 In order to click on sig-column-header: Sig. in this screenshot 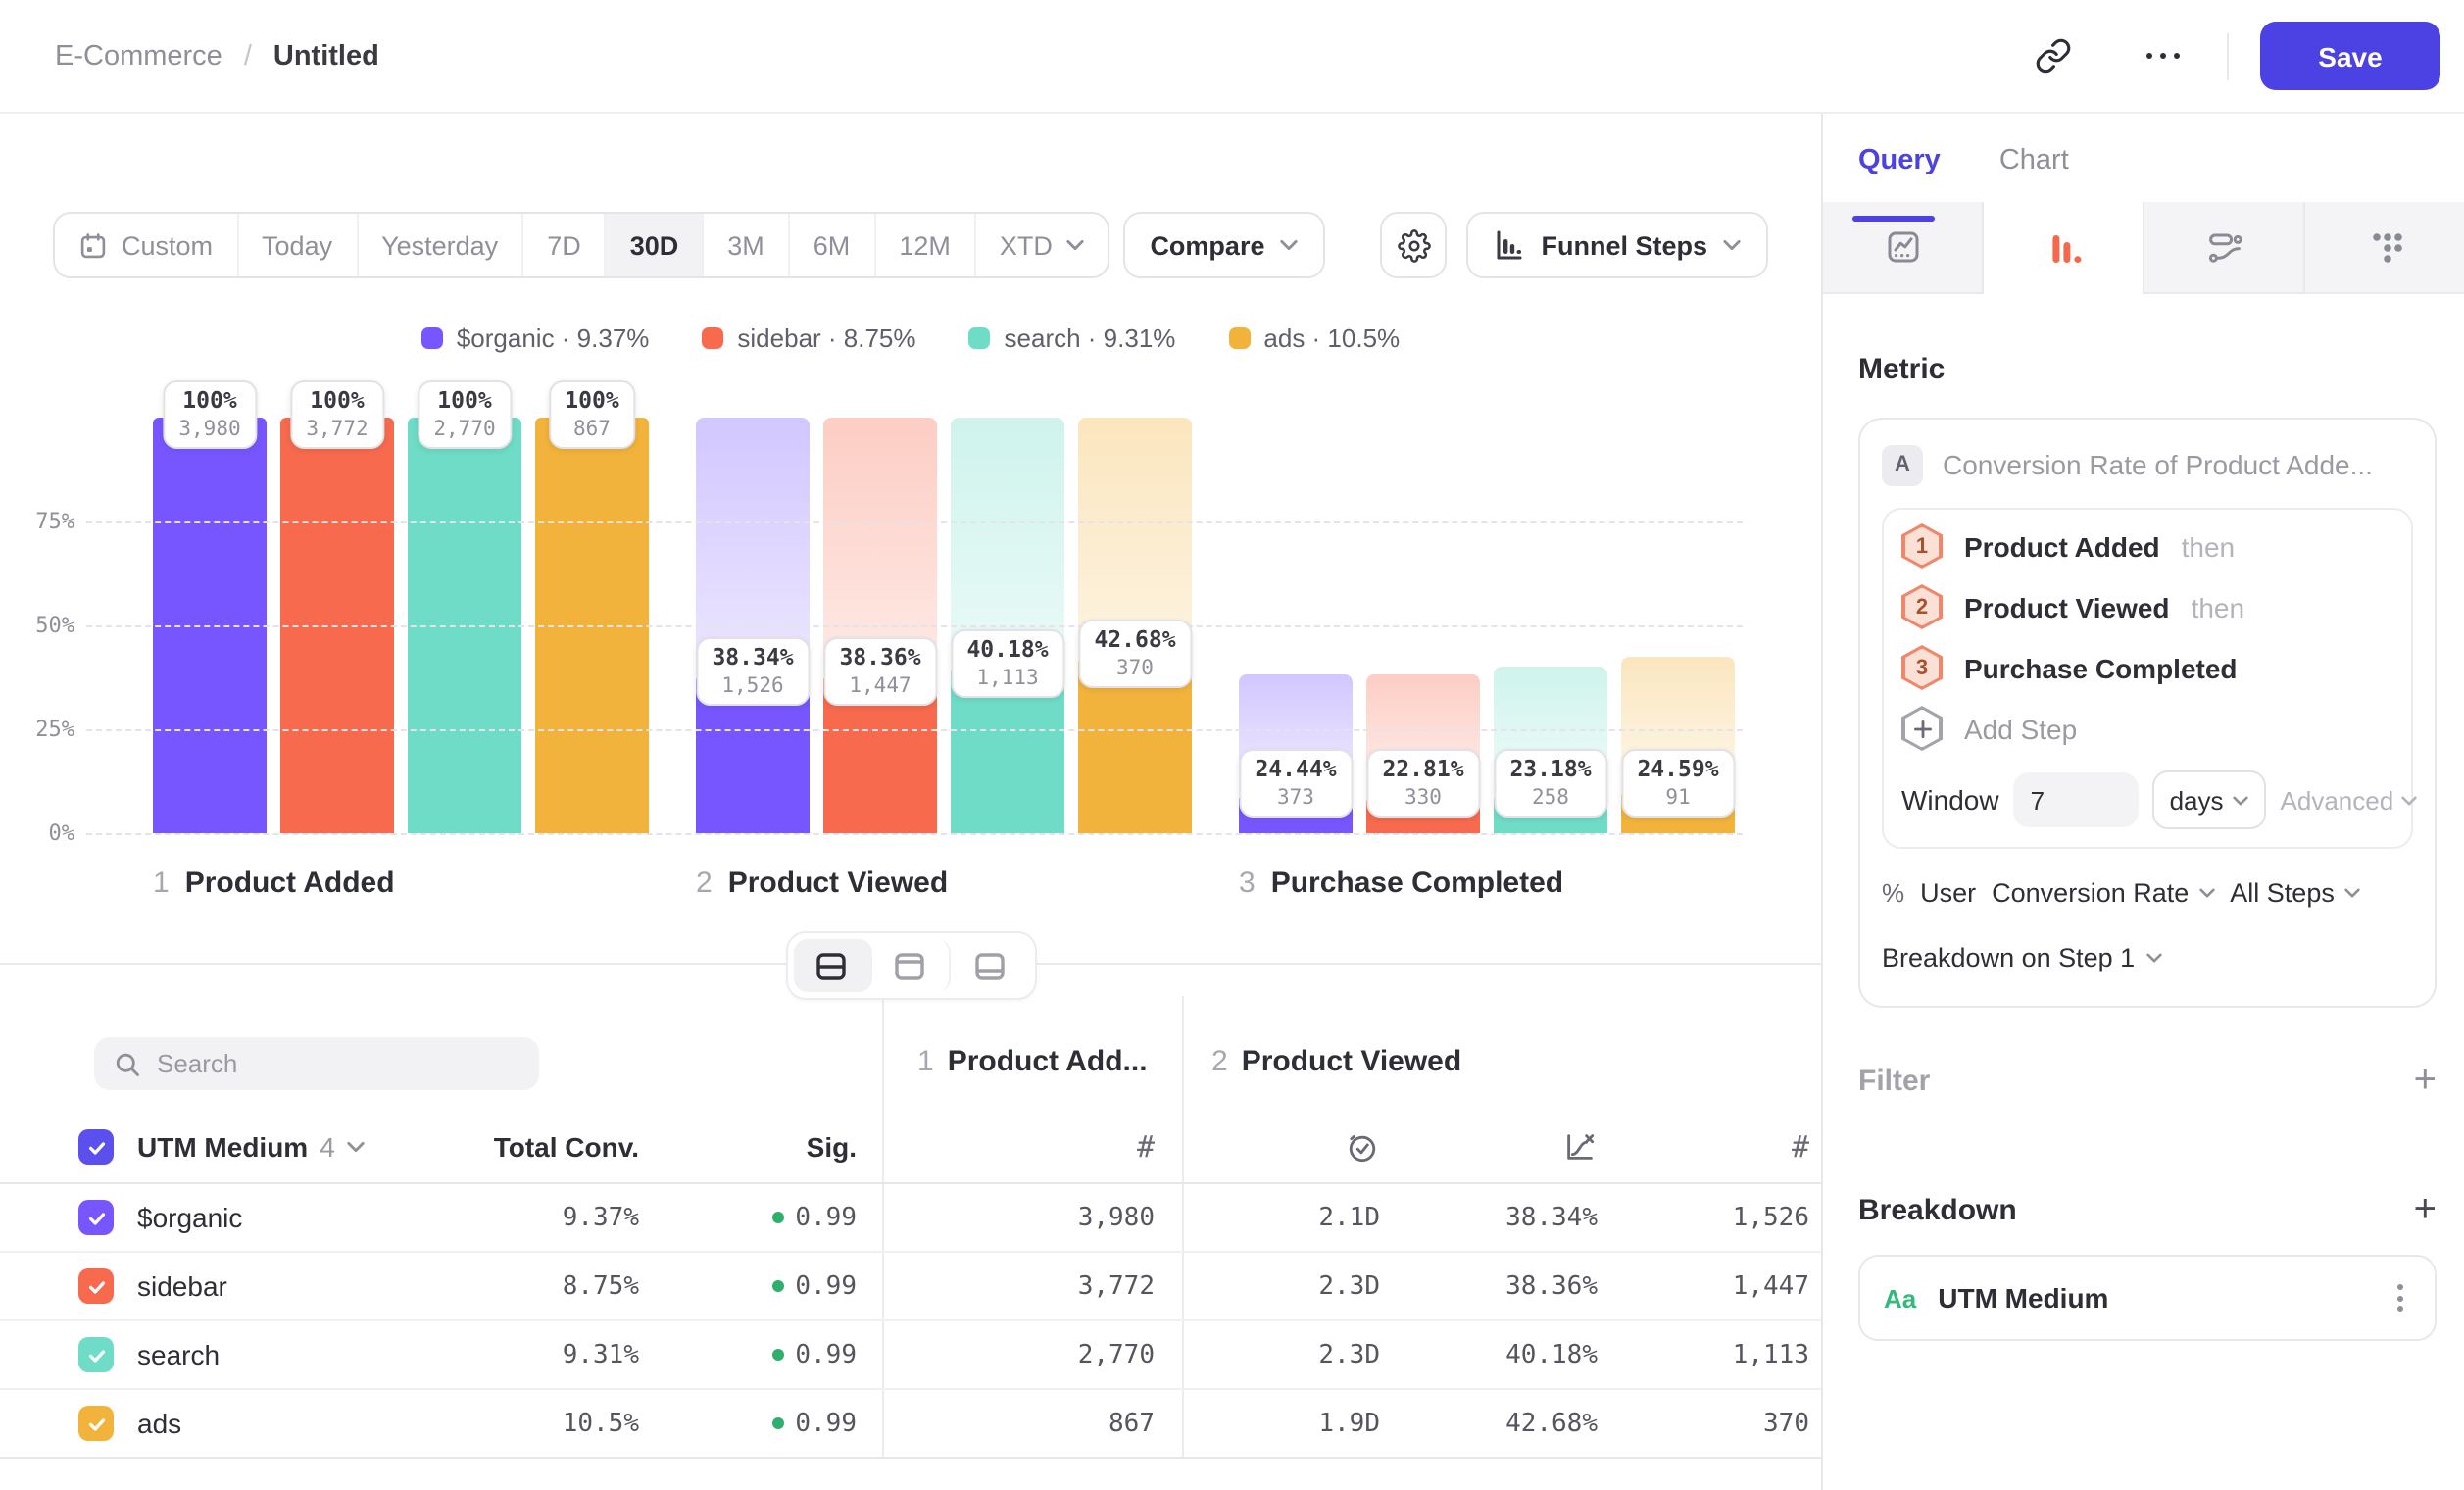, I will do `click(832, 1147)`.